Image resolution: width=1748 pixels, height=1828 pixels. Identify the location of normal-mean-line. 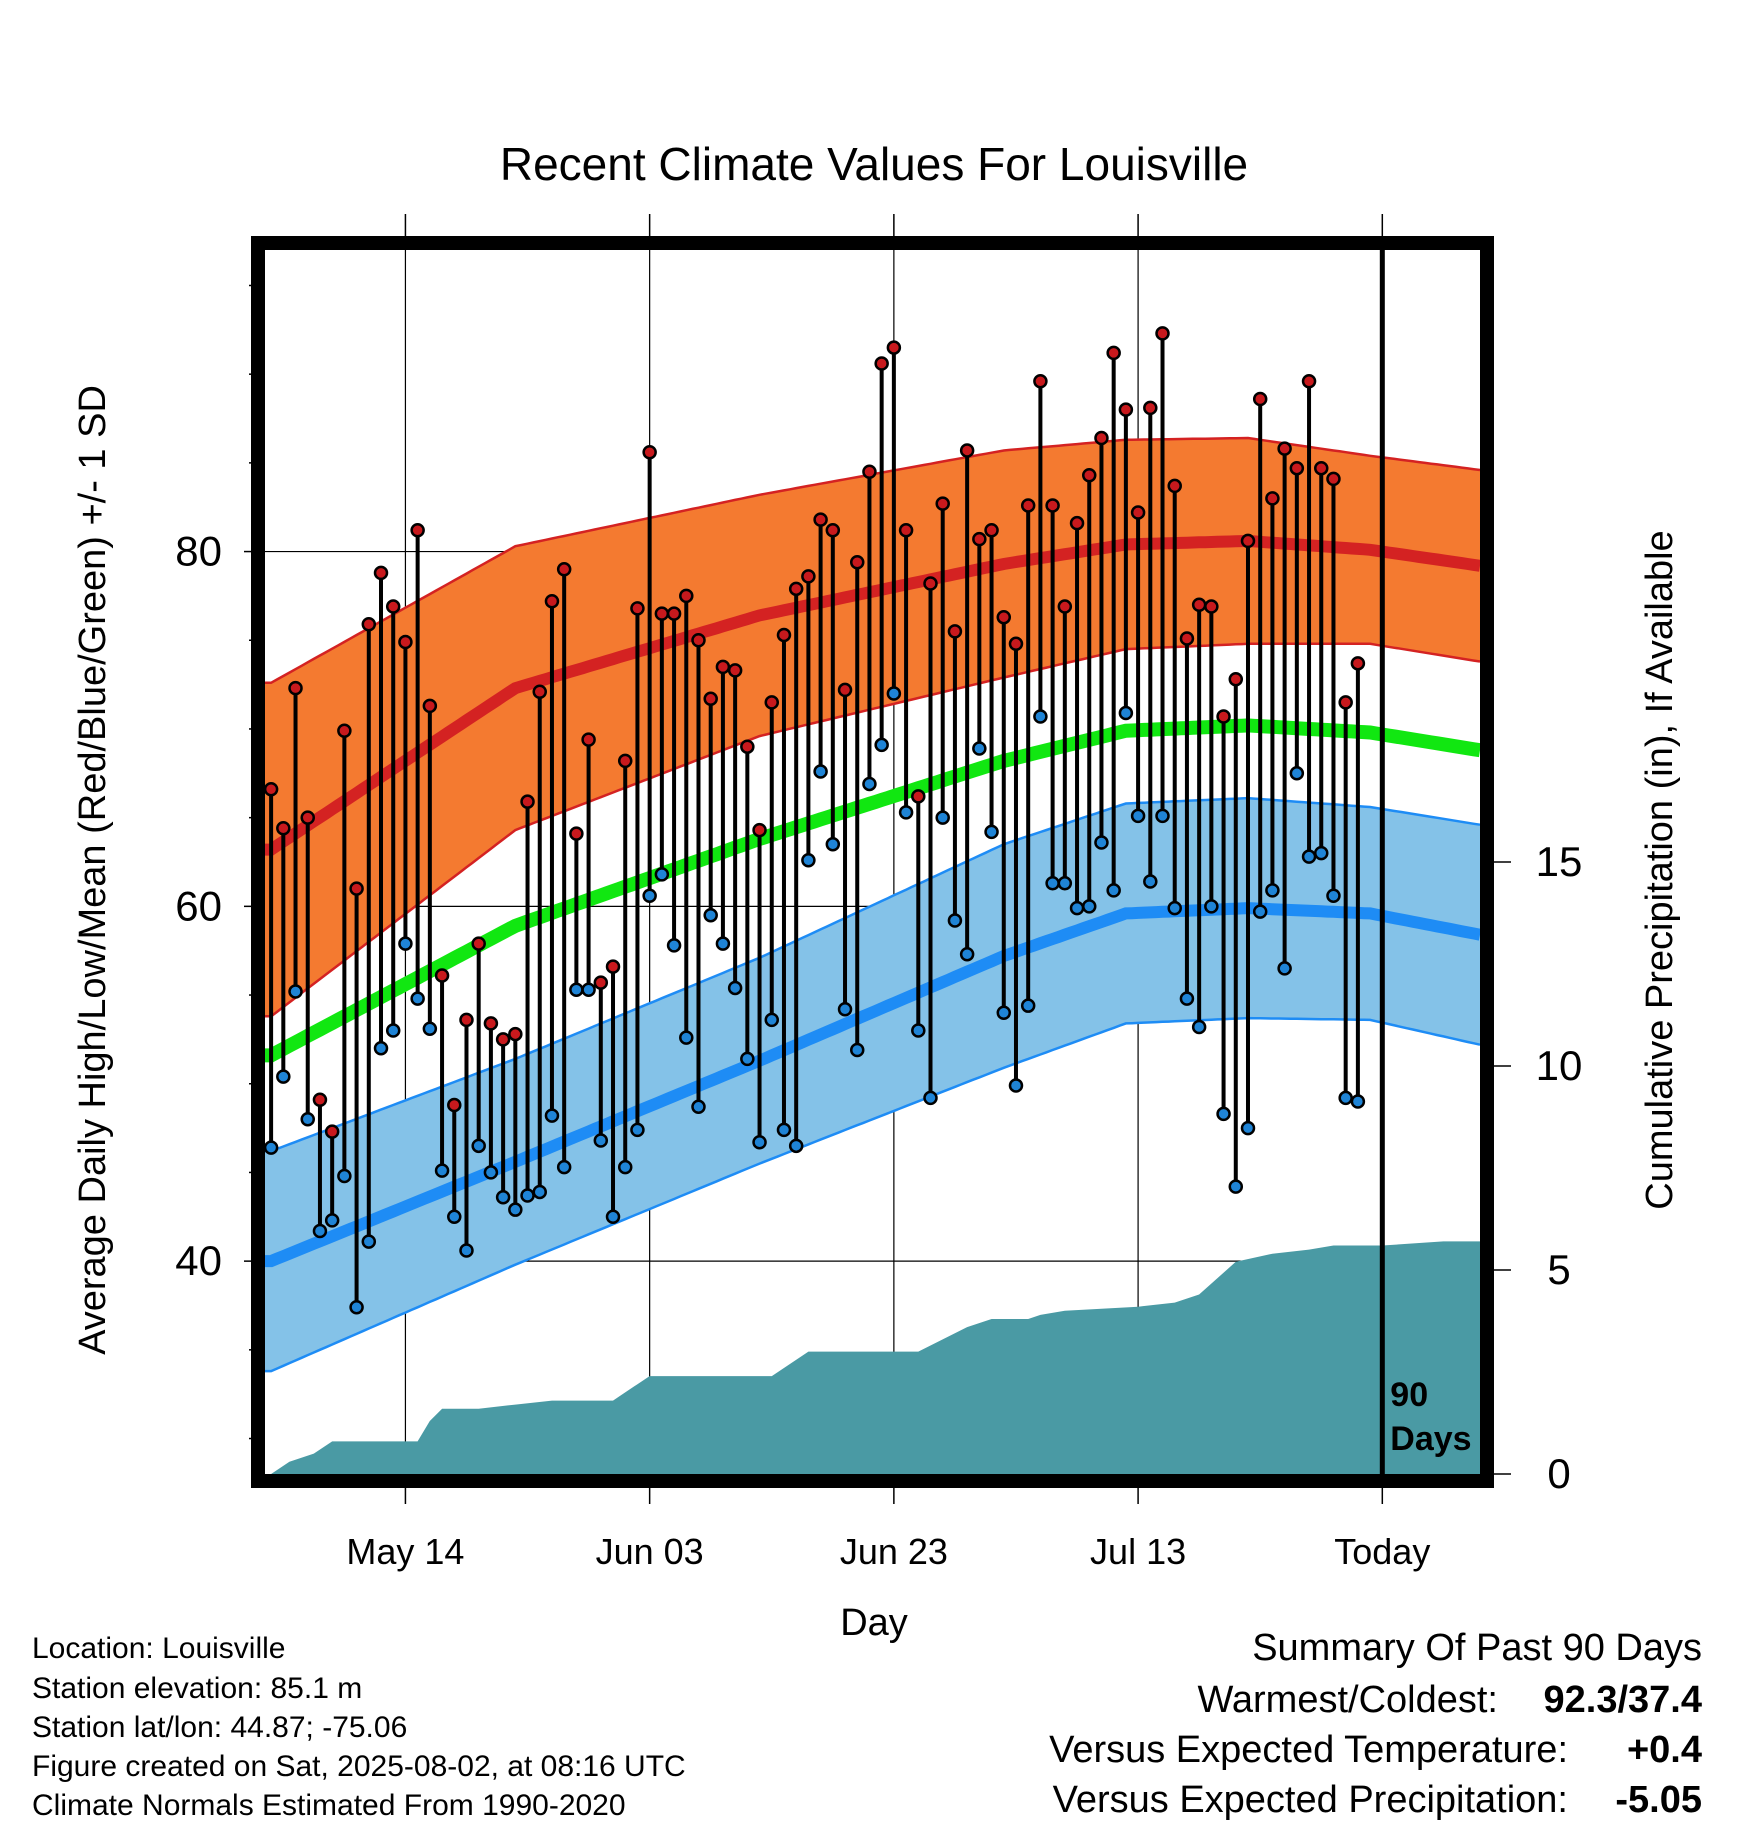
(873, 890).